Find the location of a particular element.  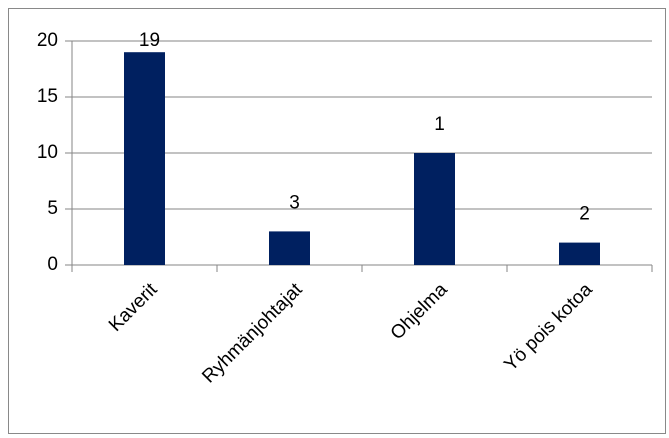

data-label: 1 is located at coordinates (439, 124).